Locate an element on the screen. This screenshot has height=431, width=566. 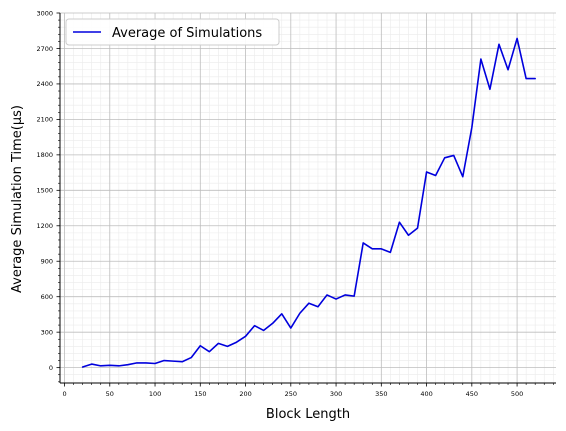
x-tick-label: 350 is located at coordinates (381, 394).